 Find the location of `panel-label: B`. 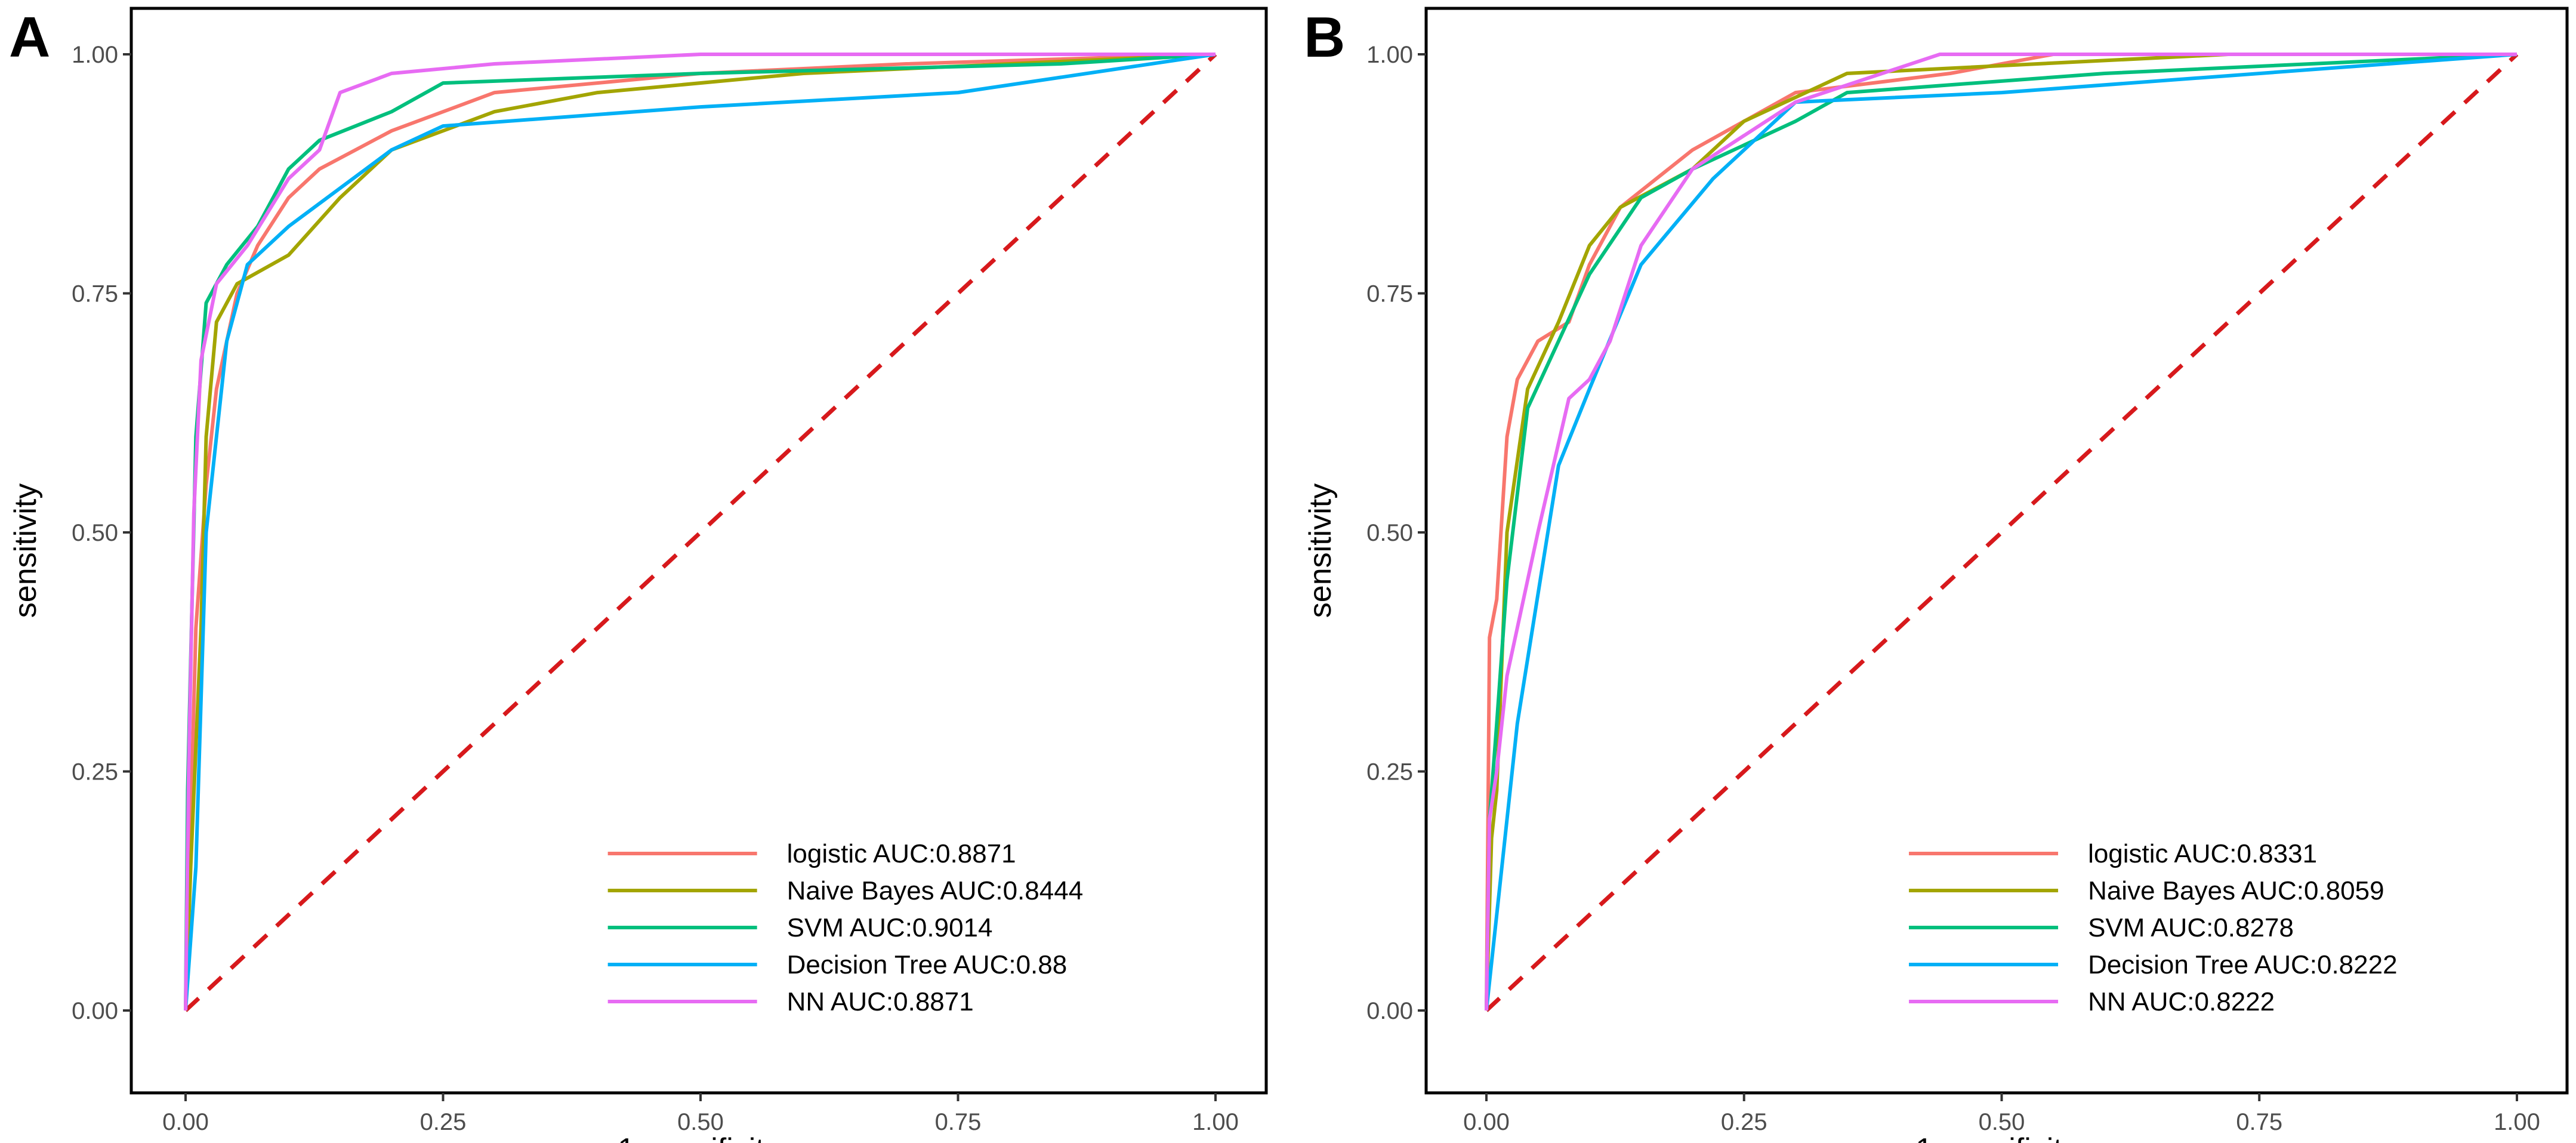

panel-label: B is located at coordinates (1324, 37).